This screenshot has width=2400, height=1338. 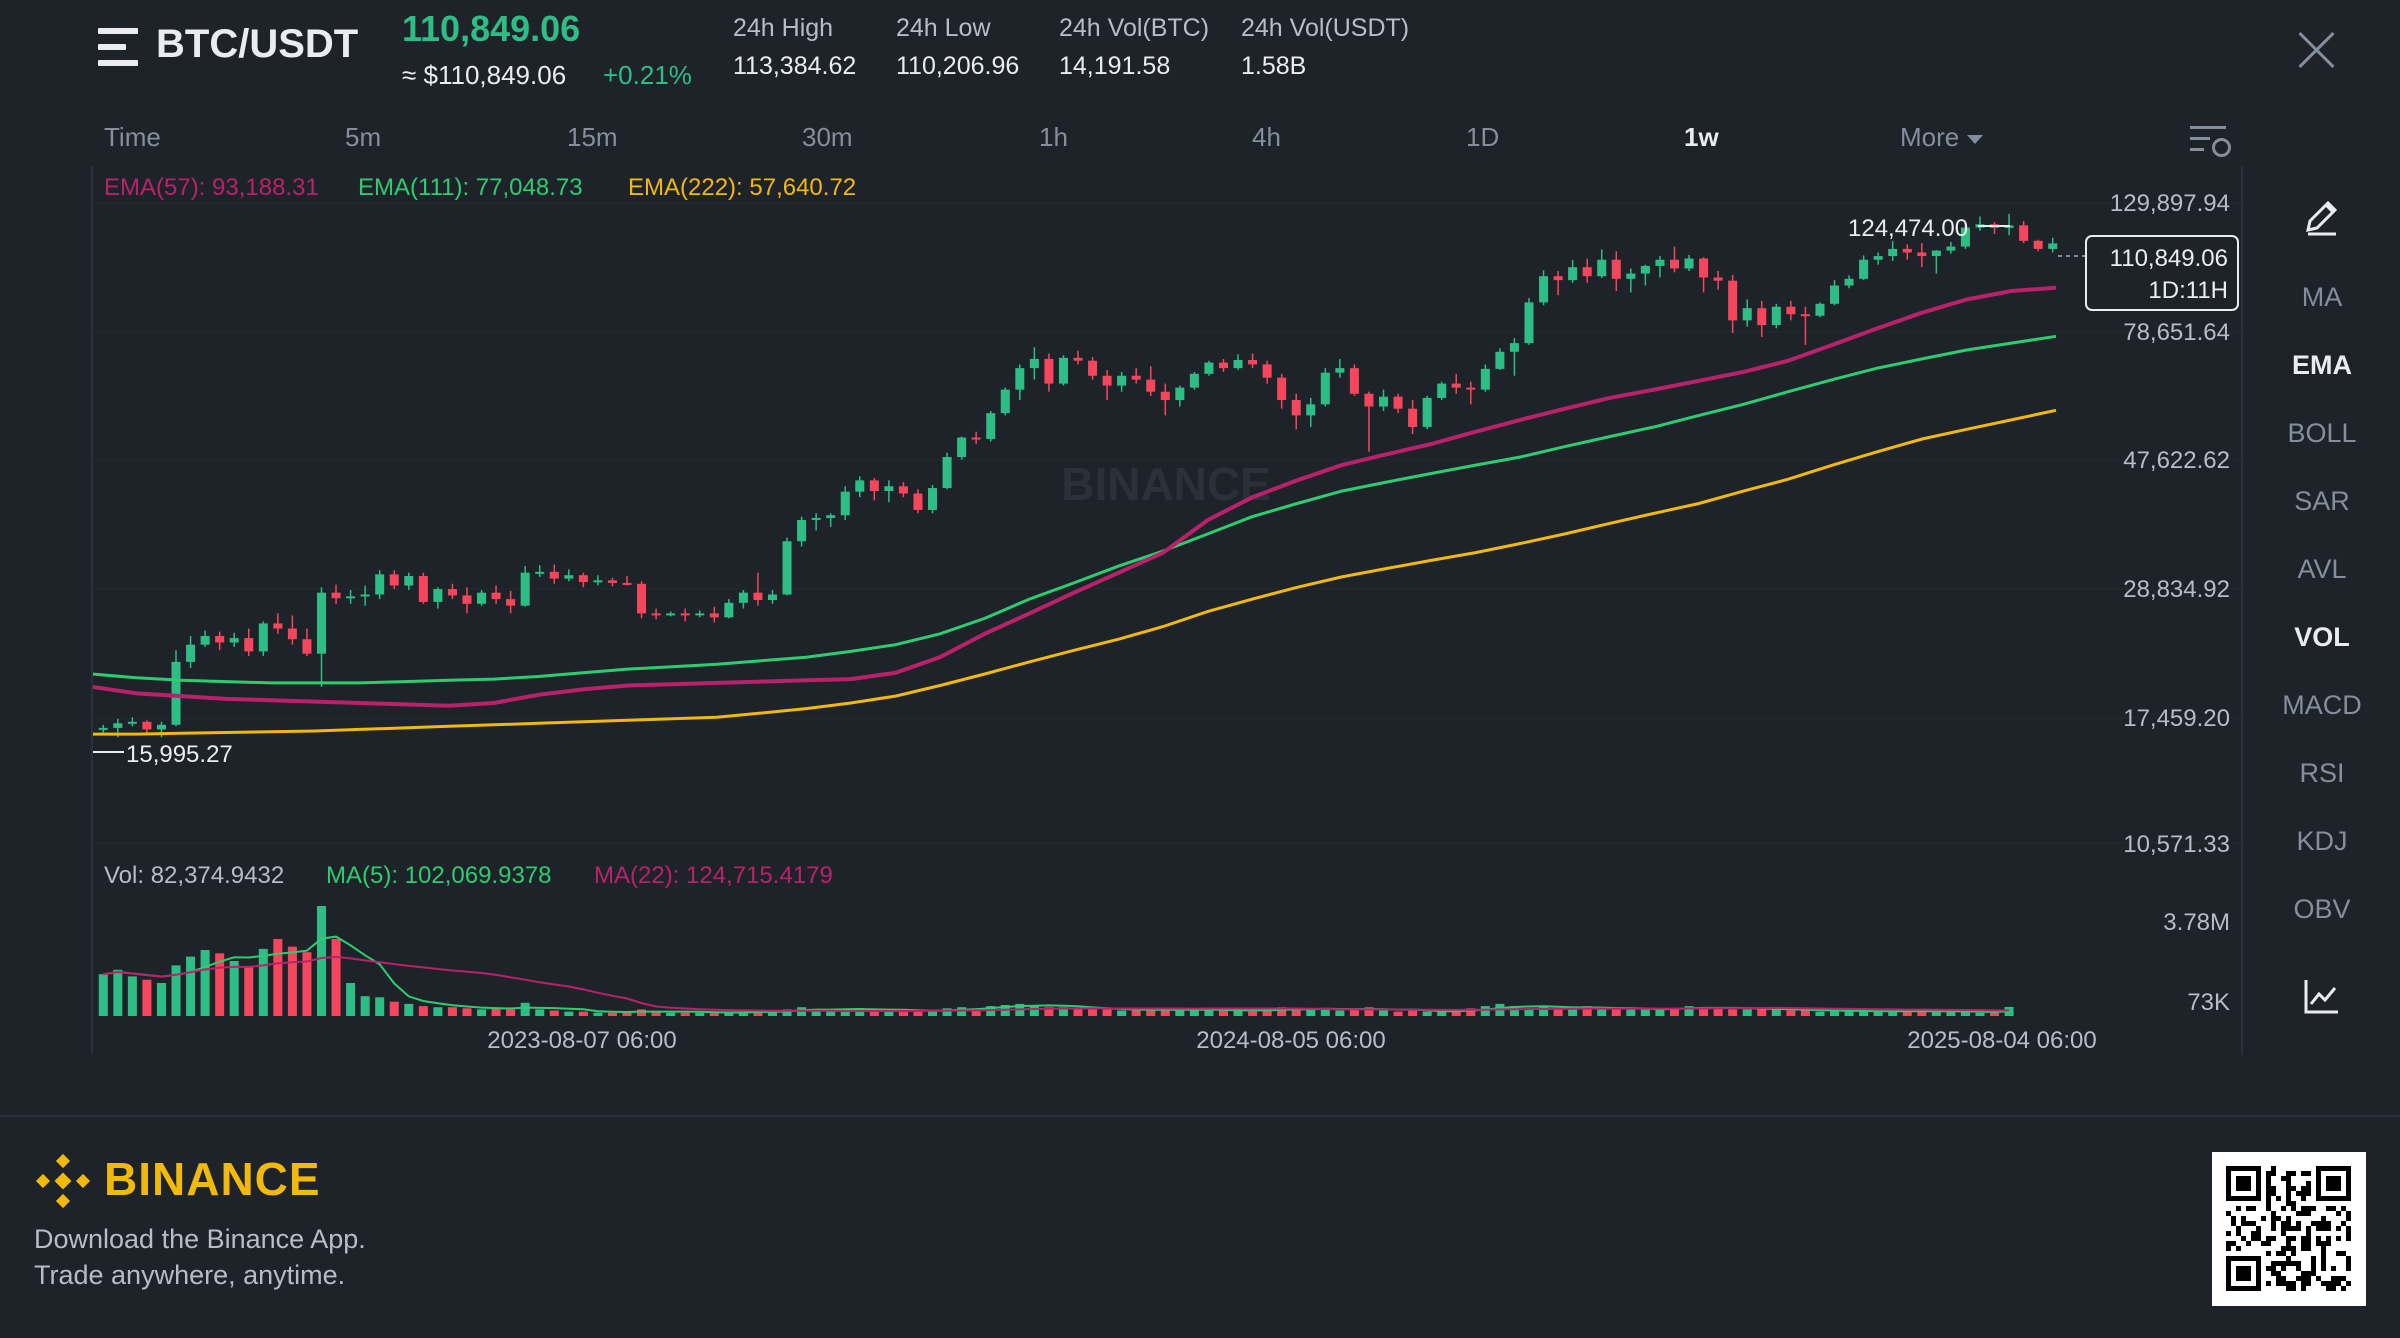 I want to click on chart-settings-icon, so click(x=2210, y=140).